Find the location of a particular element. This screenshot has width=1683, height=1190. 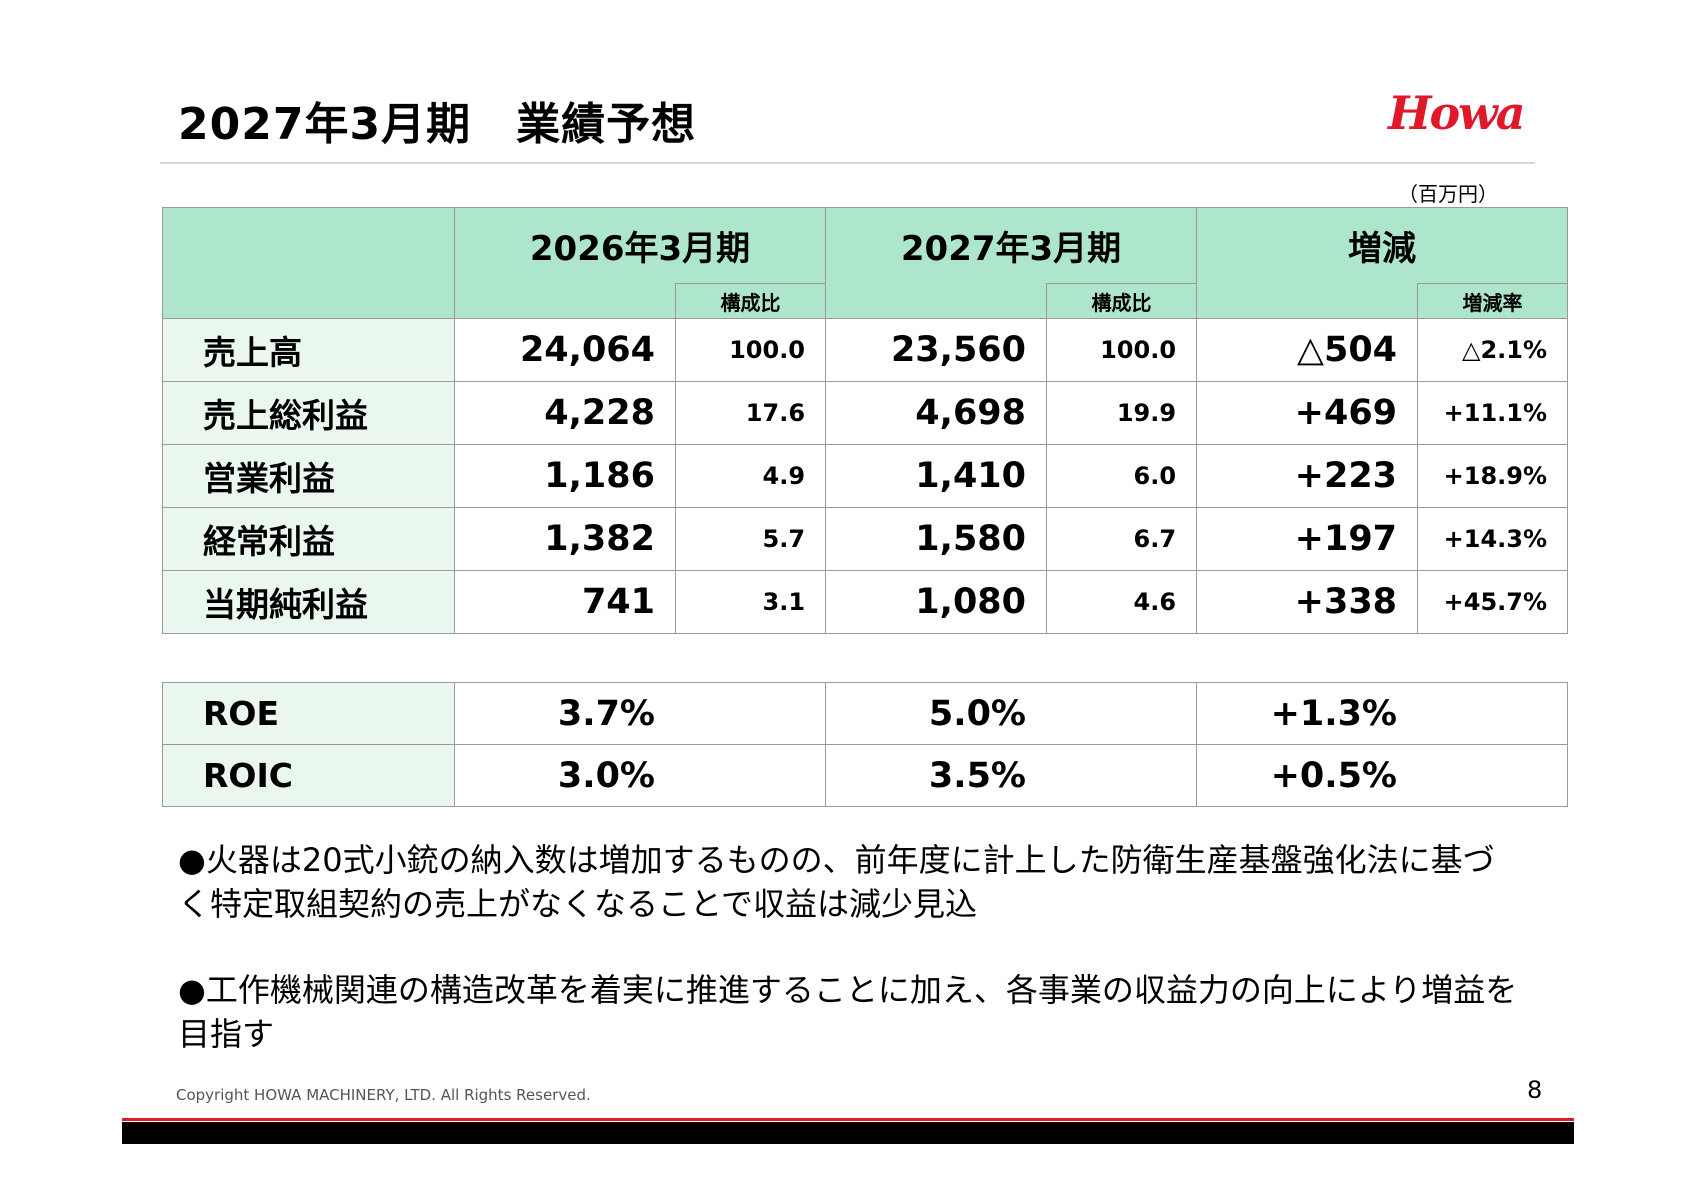

table-row: 営業利益 1,186 4.9 1,410 6.0 +223 +18.9% is located at coordinates (865, 476).